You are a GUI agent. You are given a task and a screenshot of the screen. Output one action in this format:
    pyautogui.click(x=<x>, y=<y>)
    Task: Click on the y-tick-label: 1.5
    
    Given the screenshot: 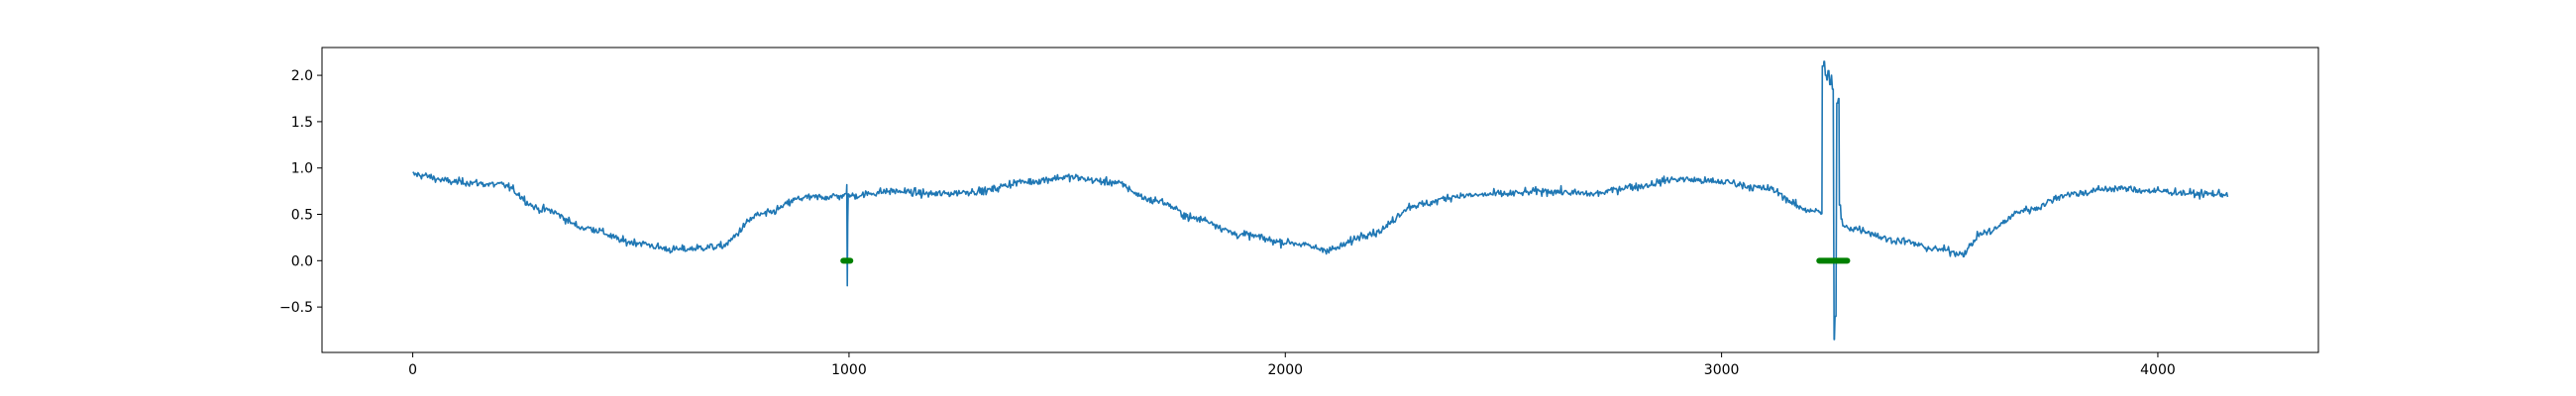 What is the action you would take?
    pyautogui.click(x=302, y=123)
    